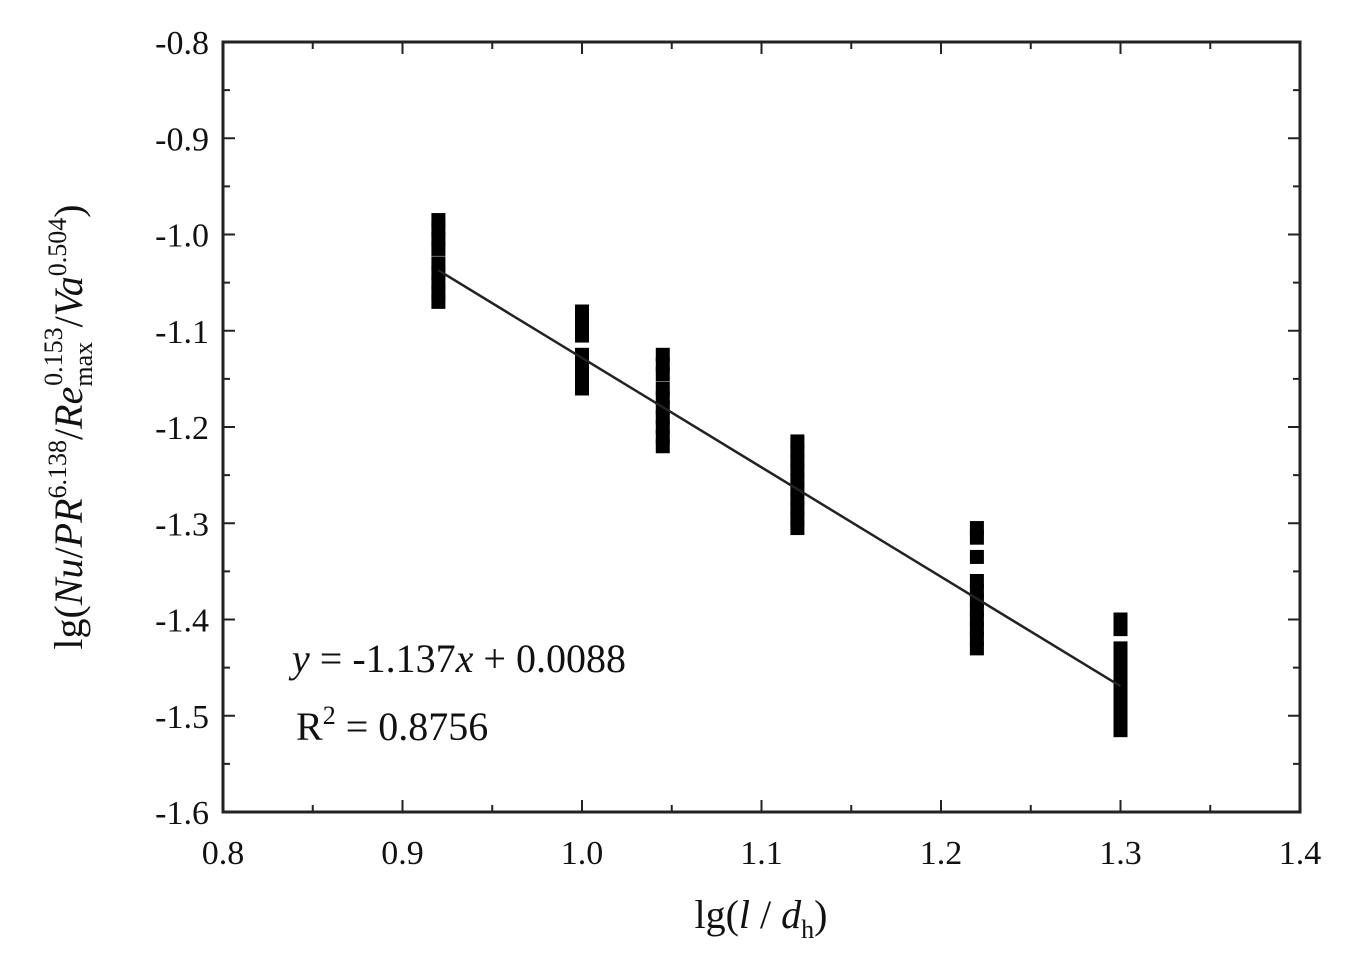 This screenshot has height=966, width=1348. Describe the element at coordinates (549, 658) in the screenshot. I see `eq-tail: + 0.0088` at that location.